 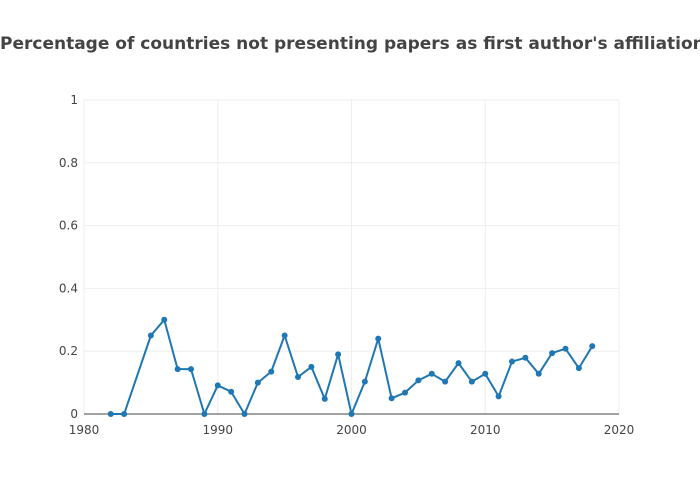 What do you see at coordinates (68, 163) in the screenshot?
I see `y-tick-label: 0.8` at bounding box center [68, 163].